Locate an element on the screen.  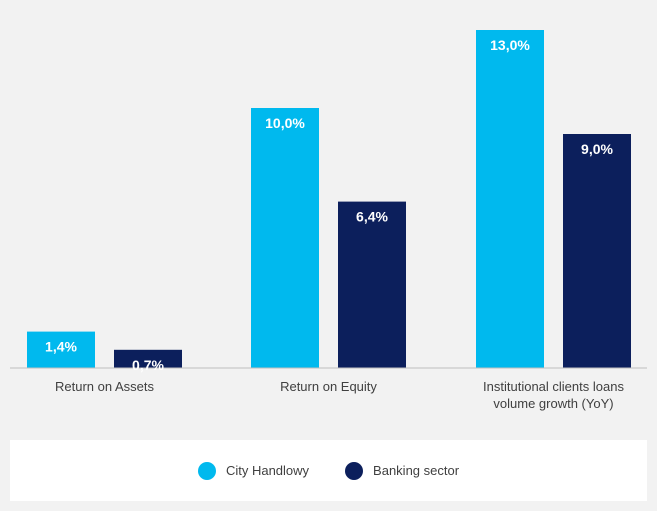
legend-swatch-banking-sector is located at coordinates (354, 470).